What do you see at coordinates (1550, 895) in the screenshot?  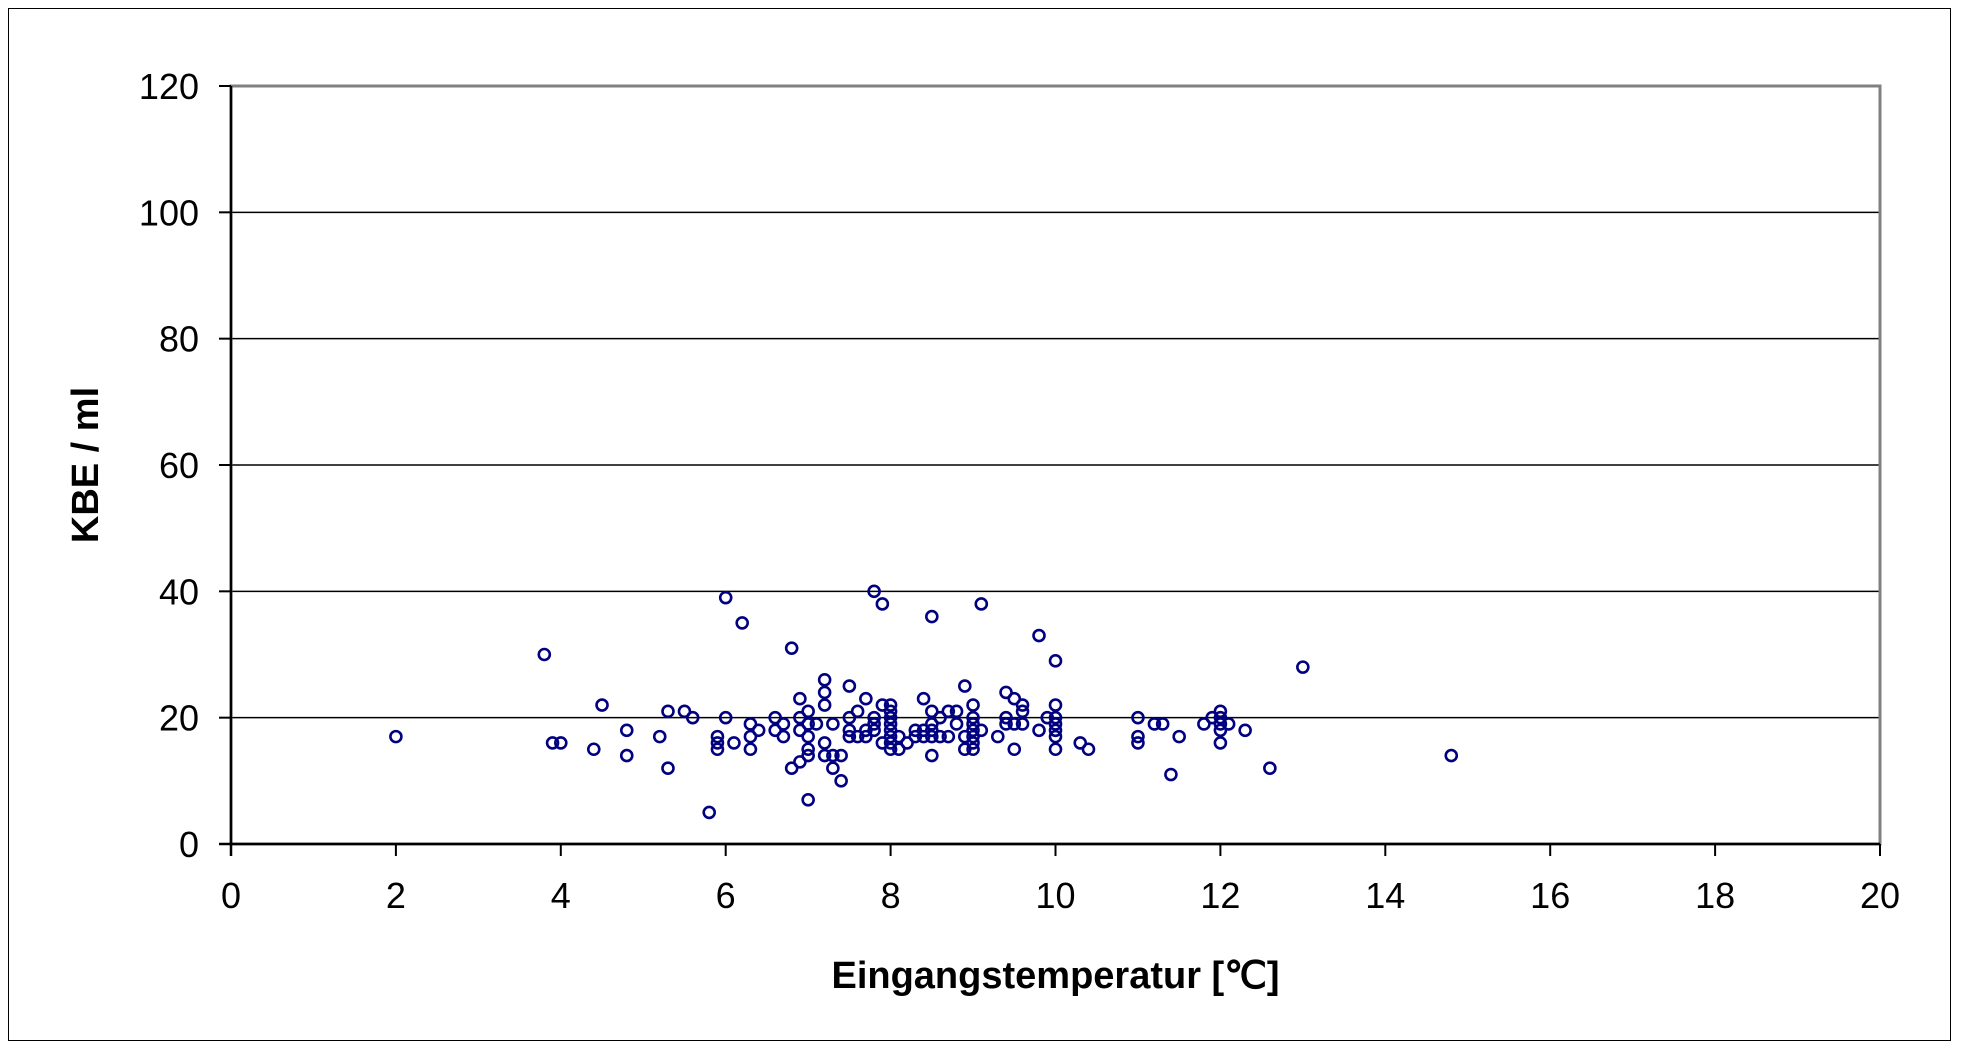 I see `x-tick-label-16: 16` at bounding box center [1550, 895].